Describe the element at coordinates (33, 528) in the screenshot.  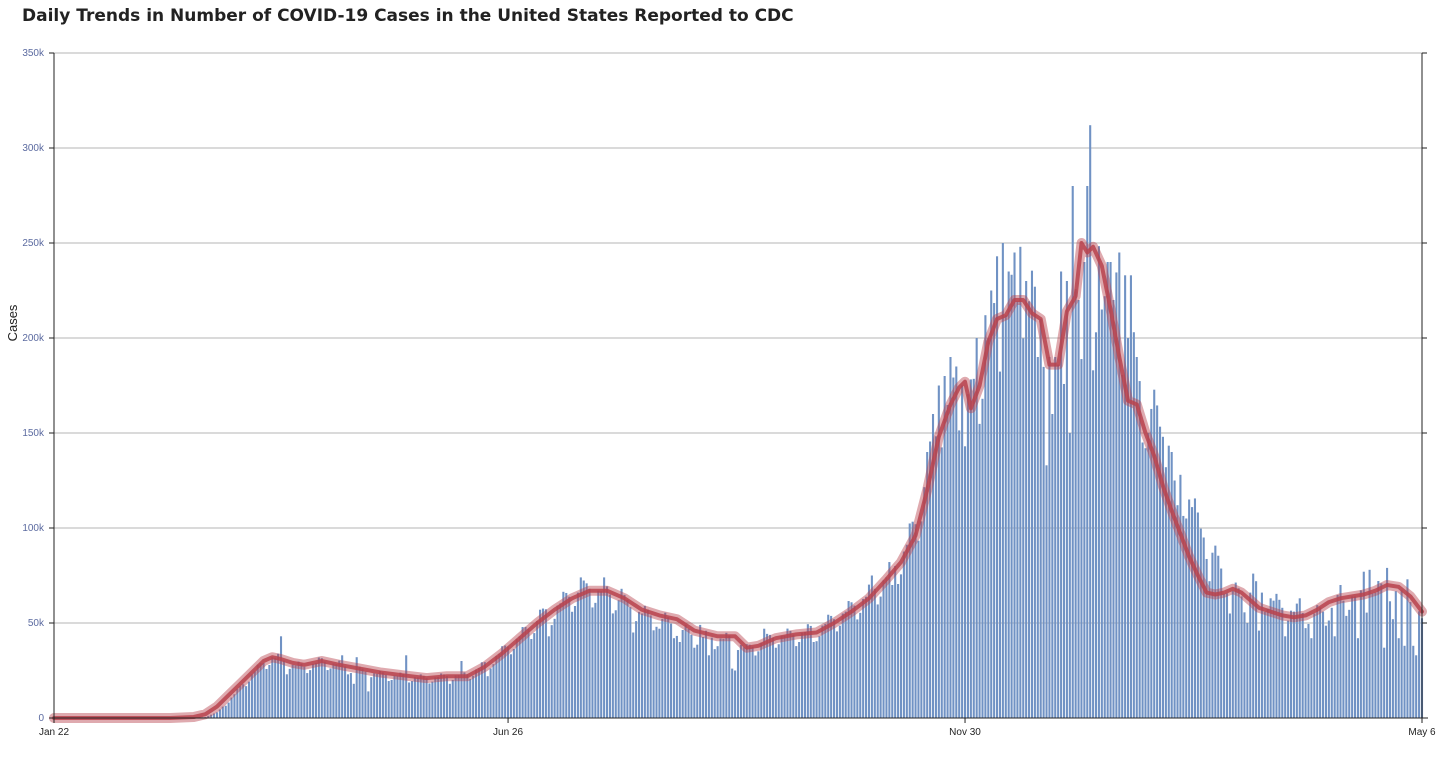
I see `y-tick-label: 100k` at that location.